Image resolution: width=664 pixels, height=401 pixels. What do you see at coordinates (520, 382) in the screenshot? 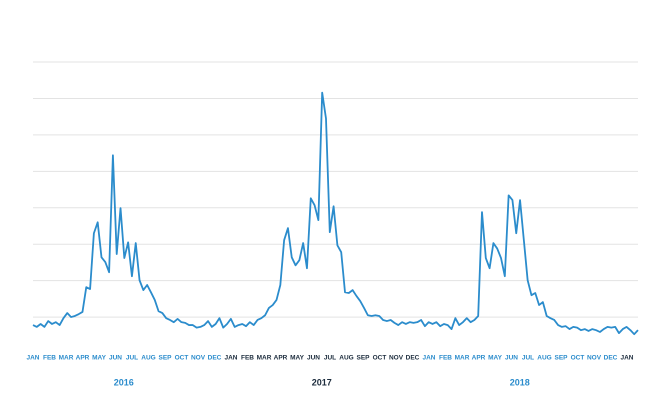
I see `year-label: 2018` at bounding box center [520, 382].